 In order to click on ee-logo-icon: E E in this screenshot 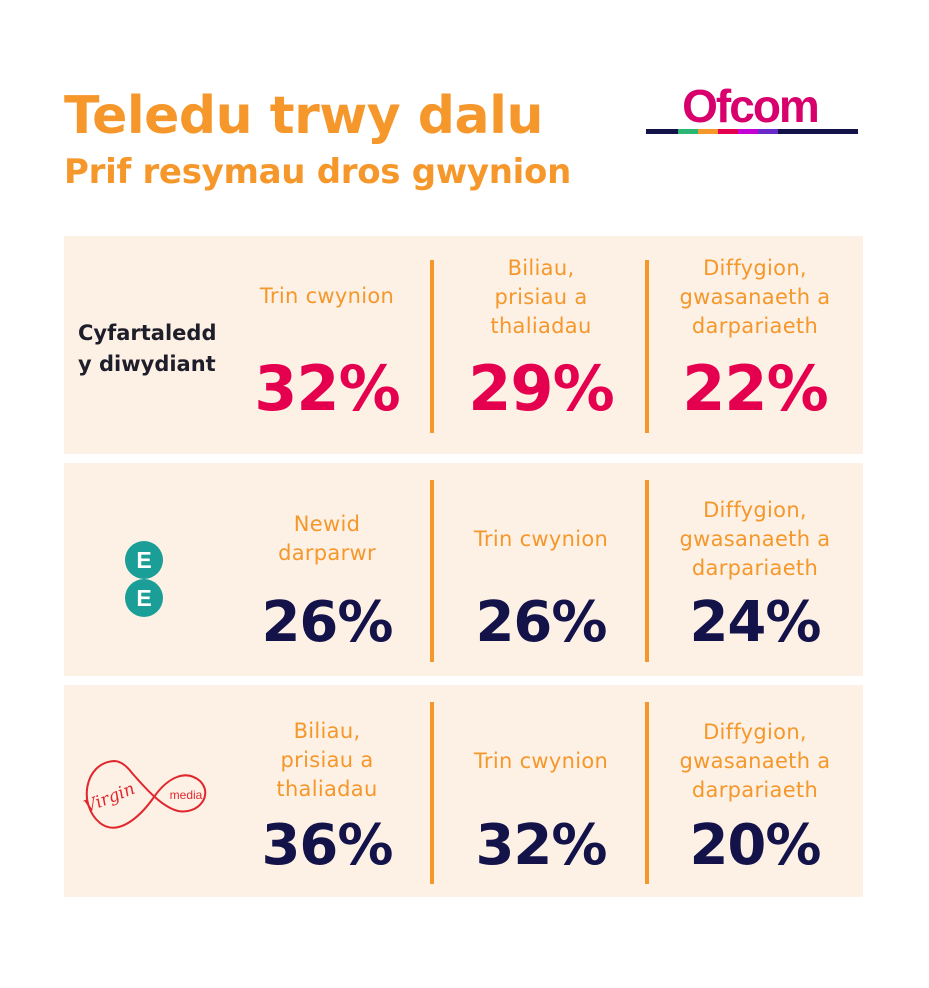, I will do `click(144, 579)`.